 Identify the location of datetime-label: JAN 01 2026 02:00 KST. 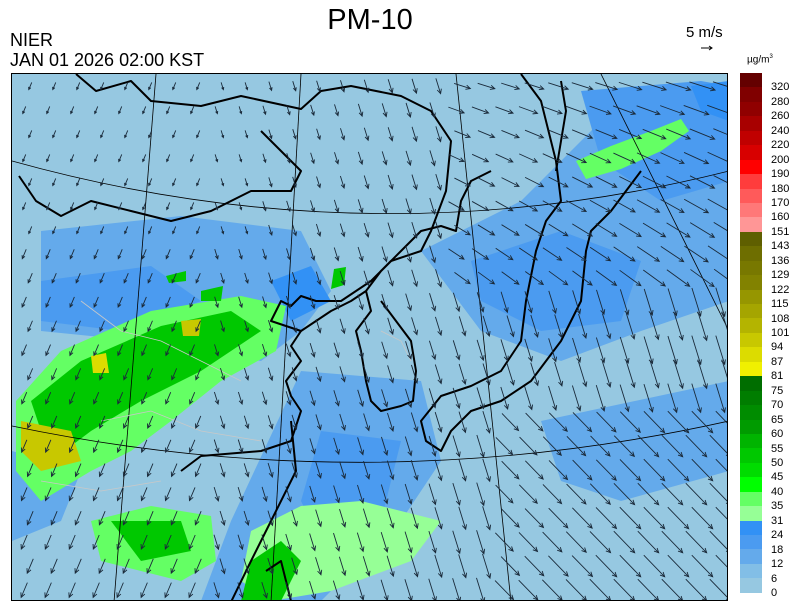
(107, 60).